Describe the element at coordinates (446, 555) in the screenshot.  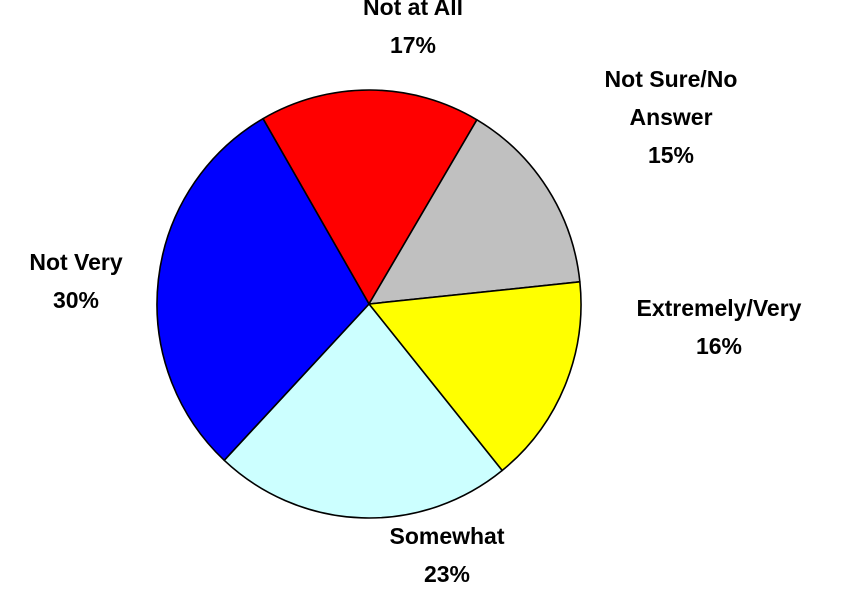
I see `slice-label-somewhat: Somewhat 23%` at that location.